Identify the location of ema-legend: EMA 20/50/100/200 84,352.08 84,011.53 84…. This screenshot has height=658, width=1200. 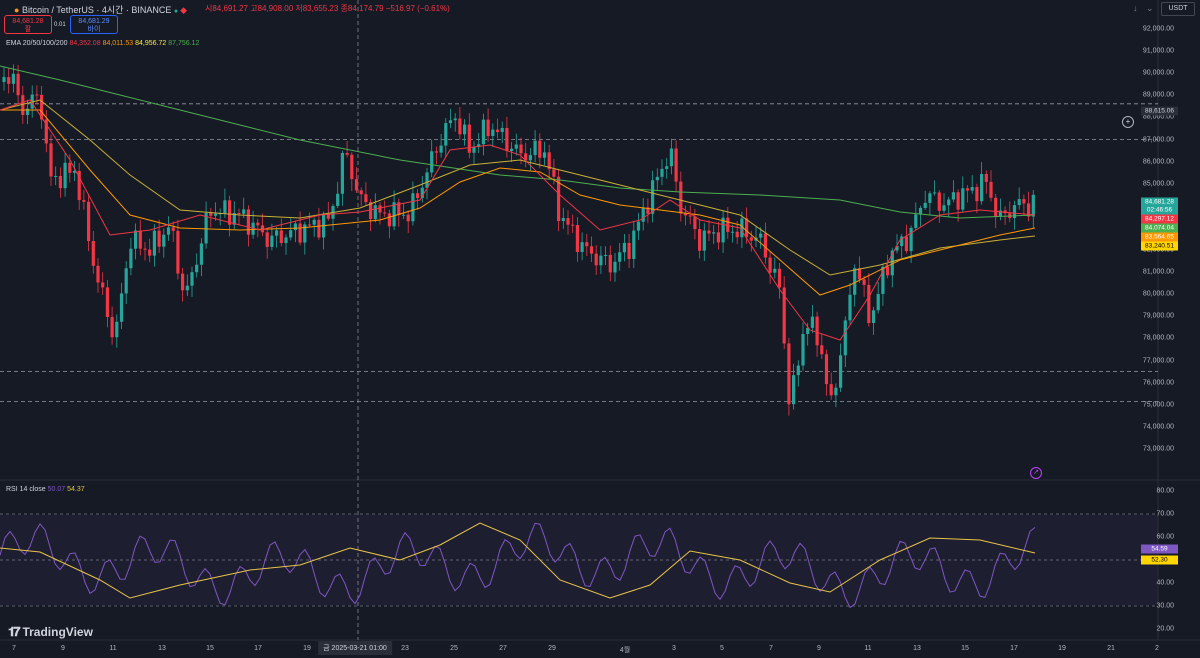
(103, 43).